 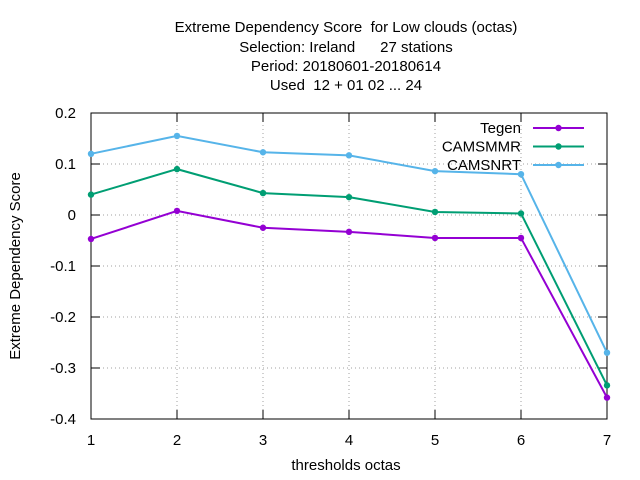 I want to click on y-tick-label: -0.3, so click(x=63, y=368).